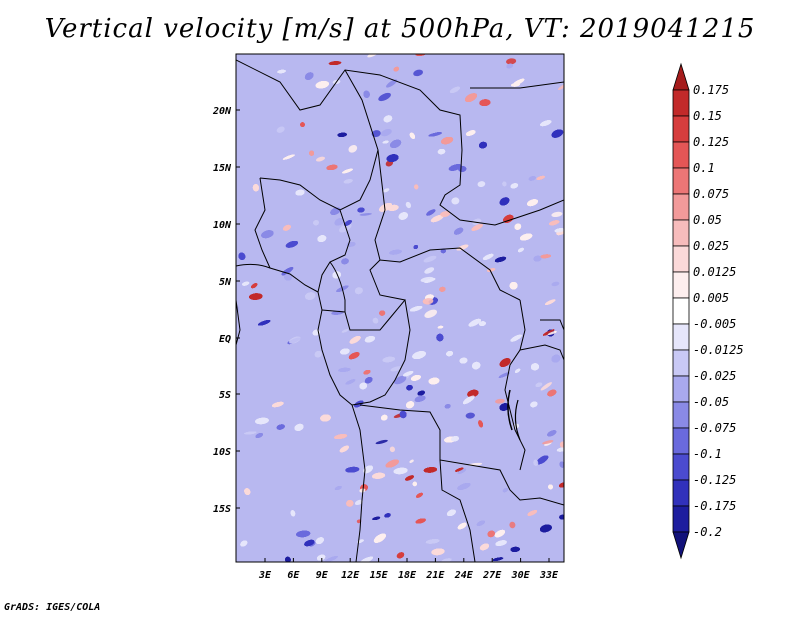  Describe the element at coordinates (711, 142) in the screenshot. I see `colorbar-level-label: 0.125` at that location.